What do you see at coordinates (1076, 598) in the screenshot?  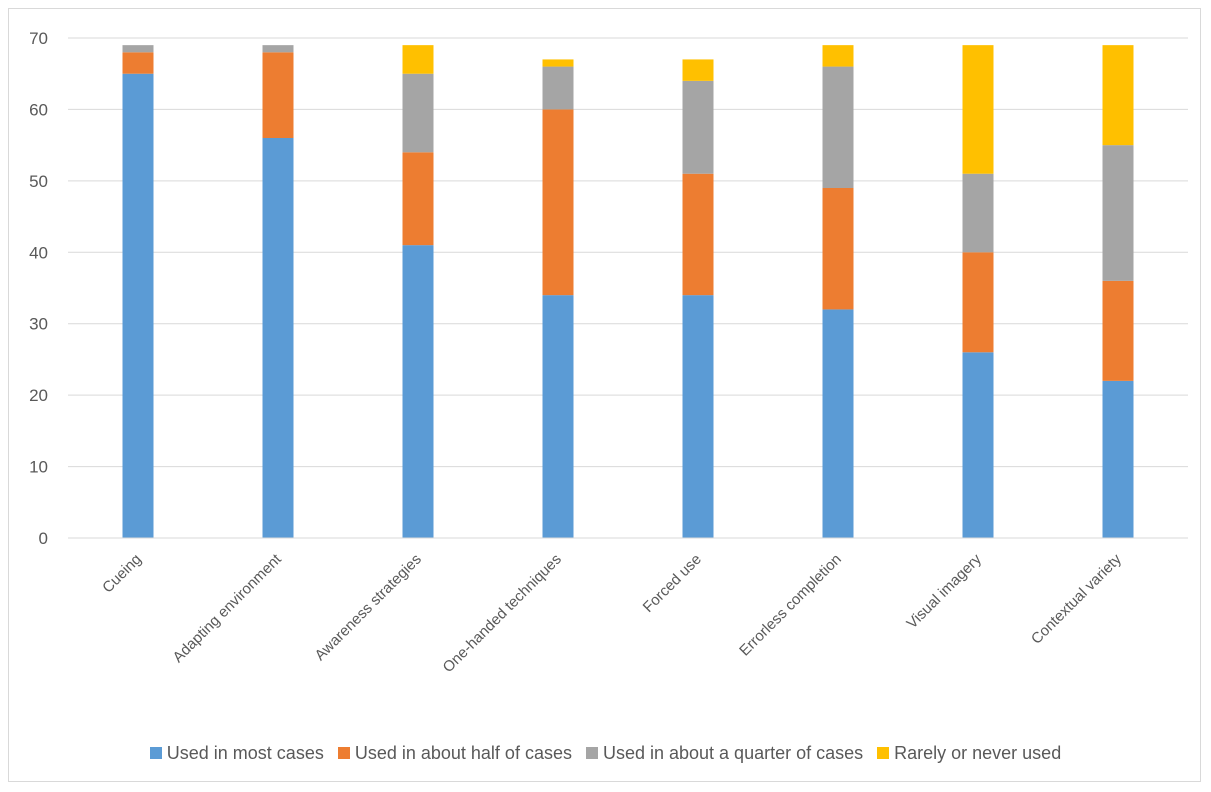 I see `category-label: Contextual variety` at bounding box center [1076, 598].